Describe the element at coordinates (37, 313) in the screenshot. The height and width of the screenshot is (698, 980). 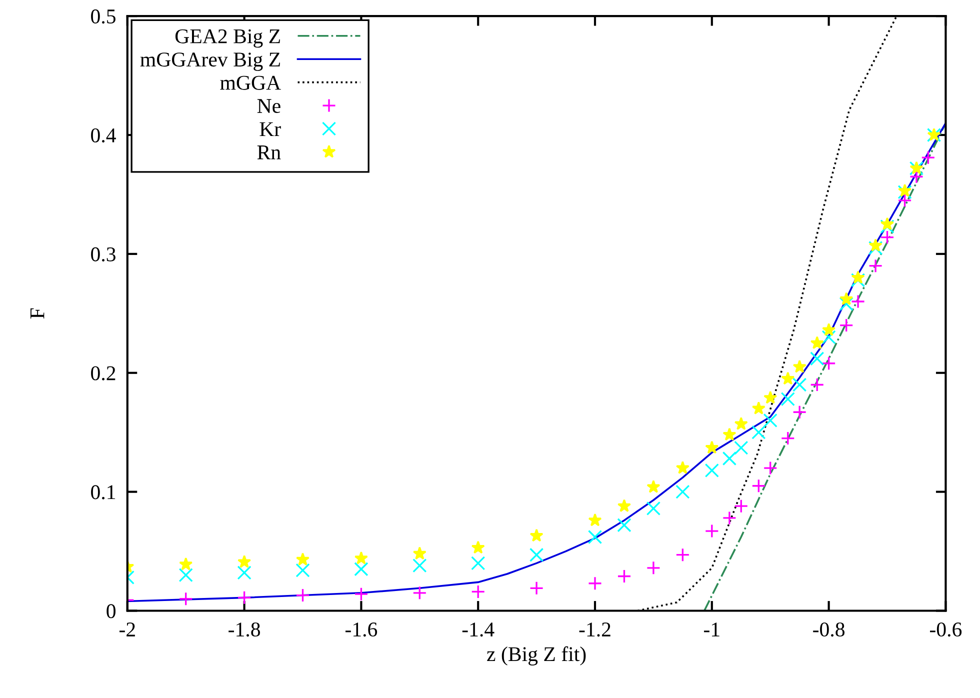
I see `y-axis-title: F` at that location.